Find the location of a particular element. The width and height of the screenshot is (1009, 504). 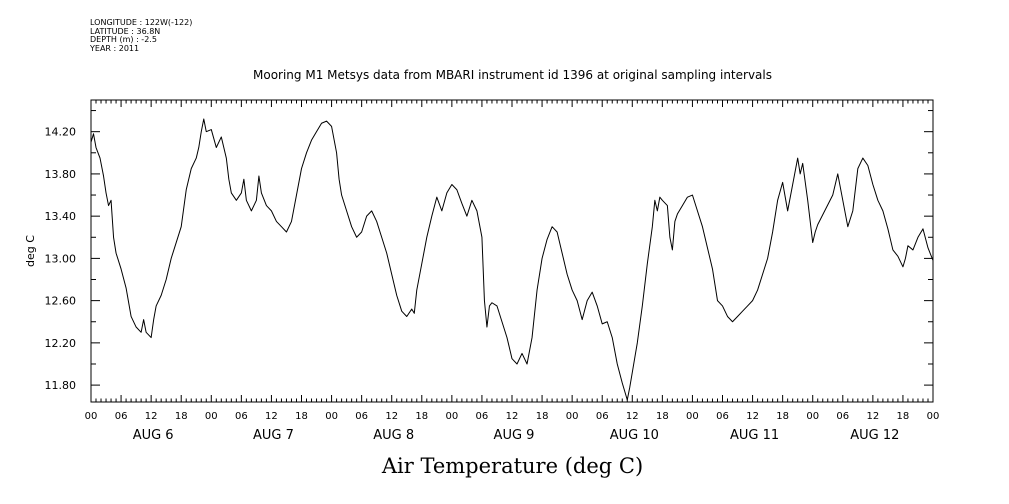

y-tick-label: 14.20 is located at coordinates (61, 132).